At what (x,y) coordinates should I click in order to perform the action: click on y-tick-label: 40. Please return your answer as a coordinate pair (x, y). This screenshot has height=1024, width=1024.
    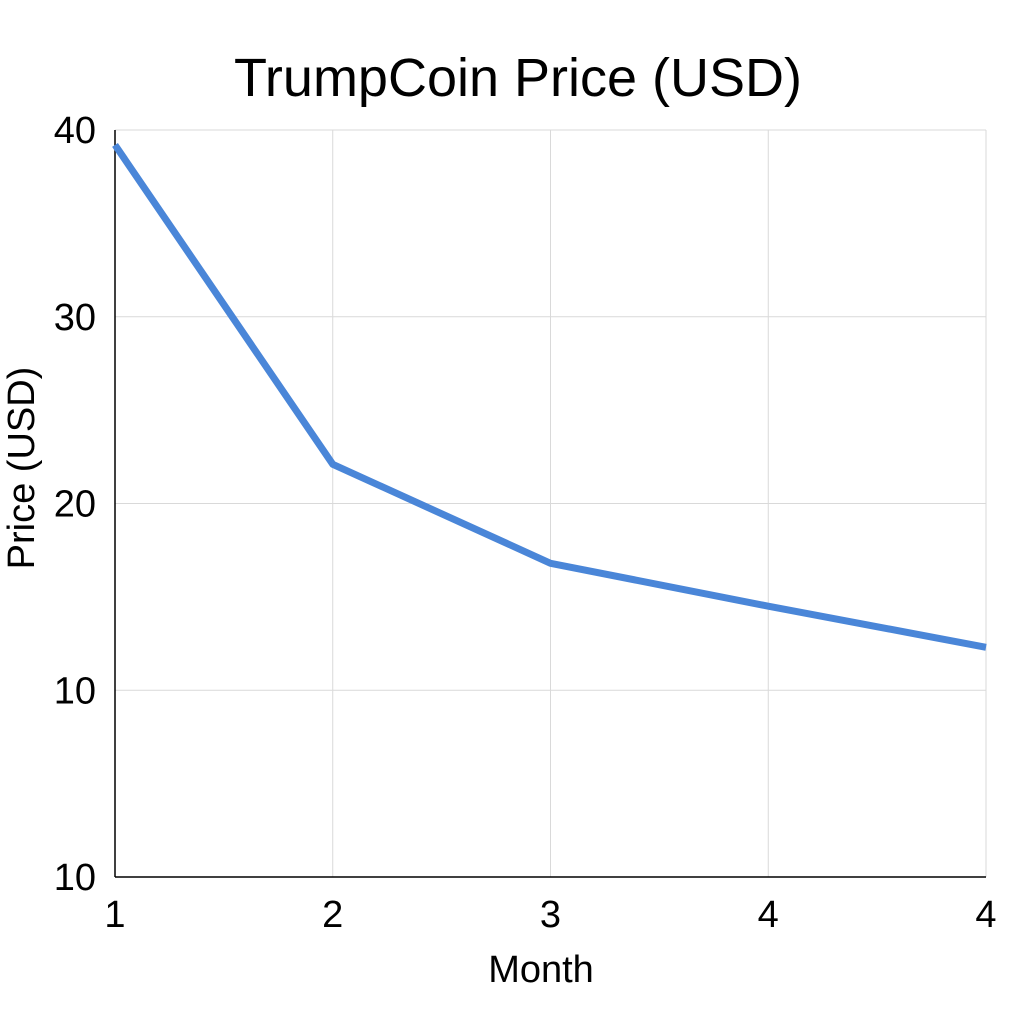
    Looking at the image, I should click on (75, 131).